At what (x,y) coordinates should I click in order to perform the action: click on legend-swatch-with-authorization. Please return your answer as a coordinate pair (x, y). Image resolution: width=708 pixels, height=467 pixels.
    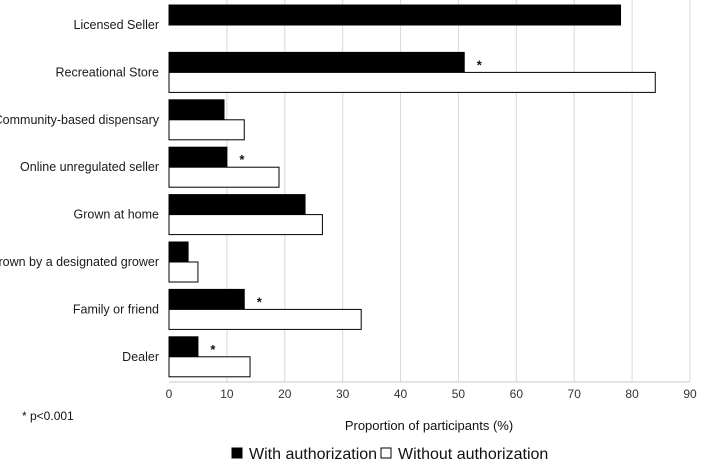
    Looking at the image, I should click on (237, 453).